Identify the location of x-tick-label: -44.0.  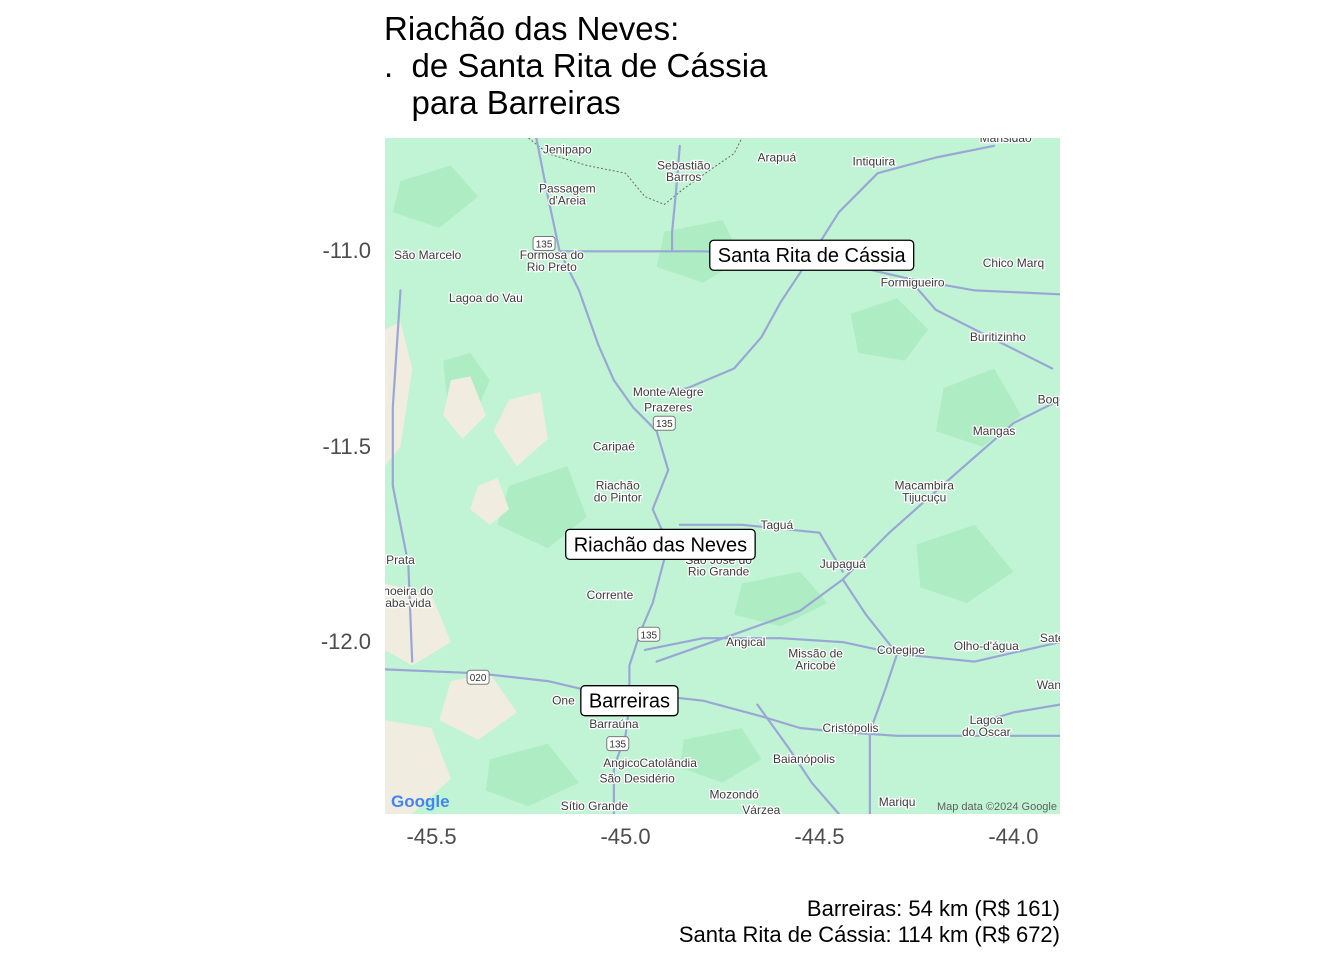
(1013, 836).